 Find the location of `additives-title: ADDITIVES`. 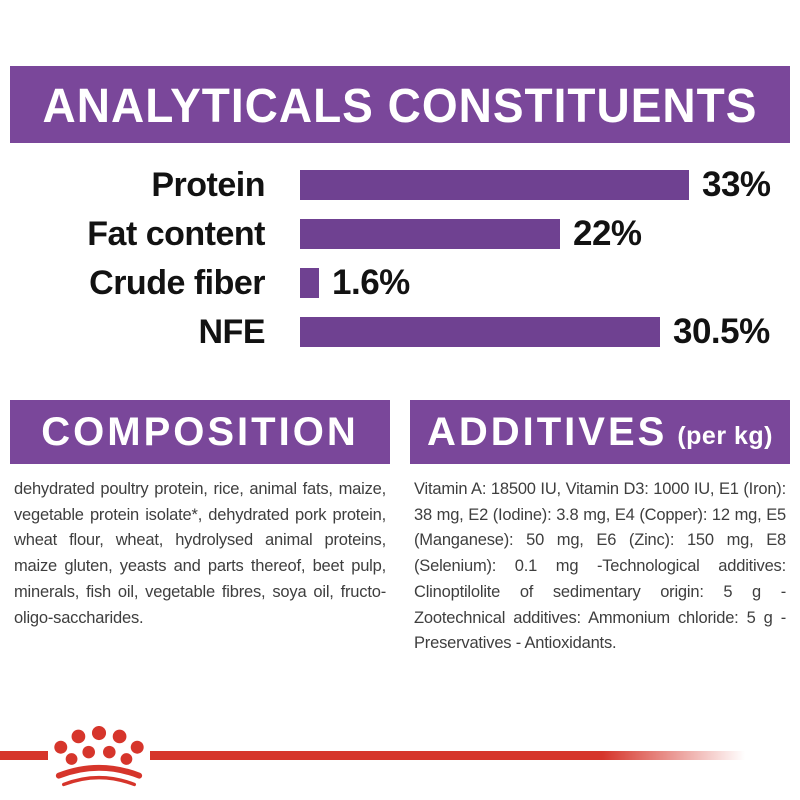

additives-title: ADDITIVES is located at coordinates (547, 431).